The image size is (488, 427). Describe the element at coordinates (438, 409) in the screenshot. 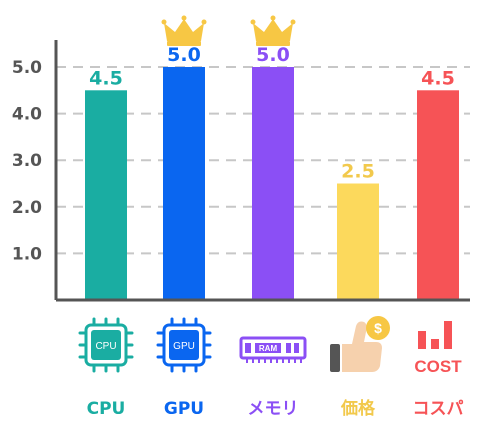

I see `category-label: コスパ` at that location.